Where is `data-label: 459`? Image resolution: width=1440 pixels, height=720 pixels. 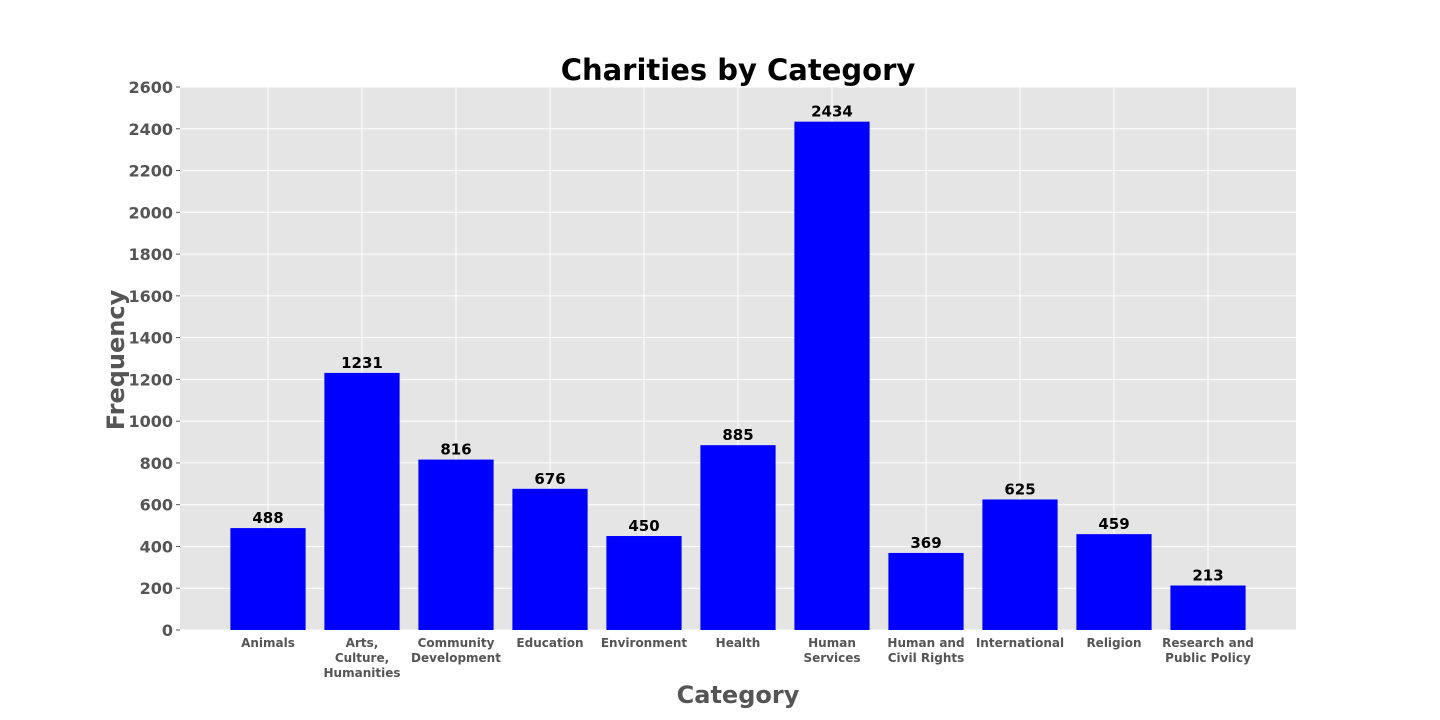
data-label: 459 is located at coordinates (1113, 524).